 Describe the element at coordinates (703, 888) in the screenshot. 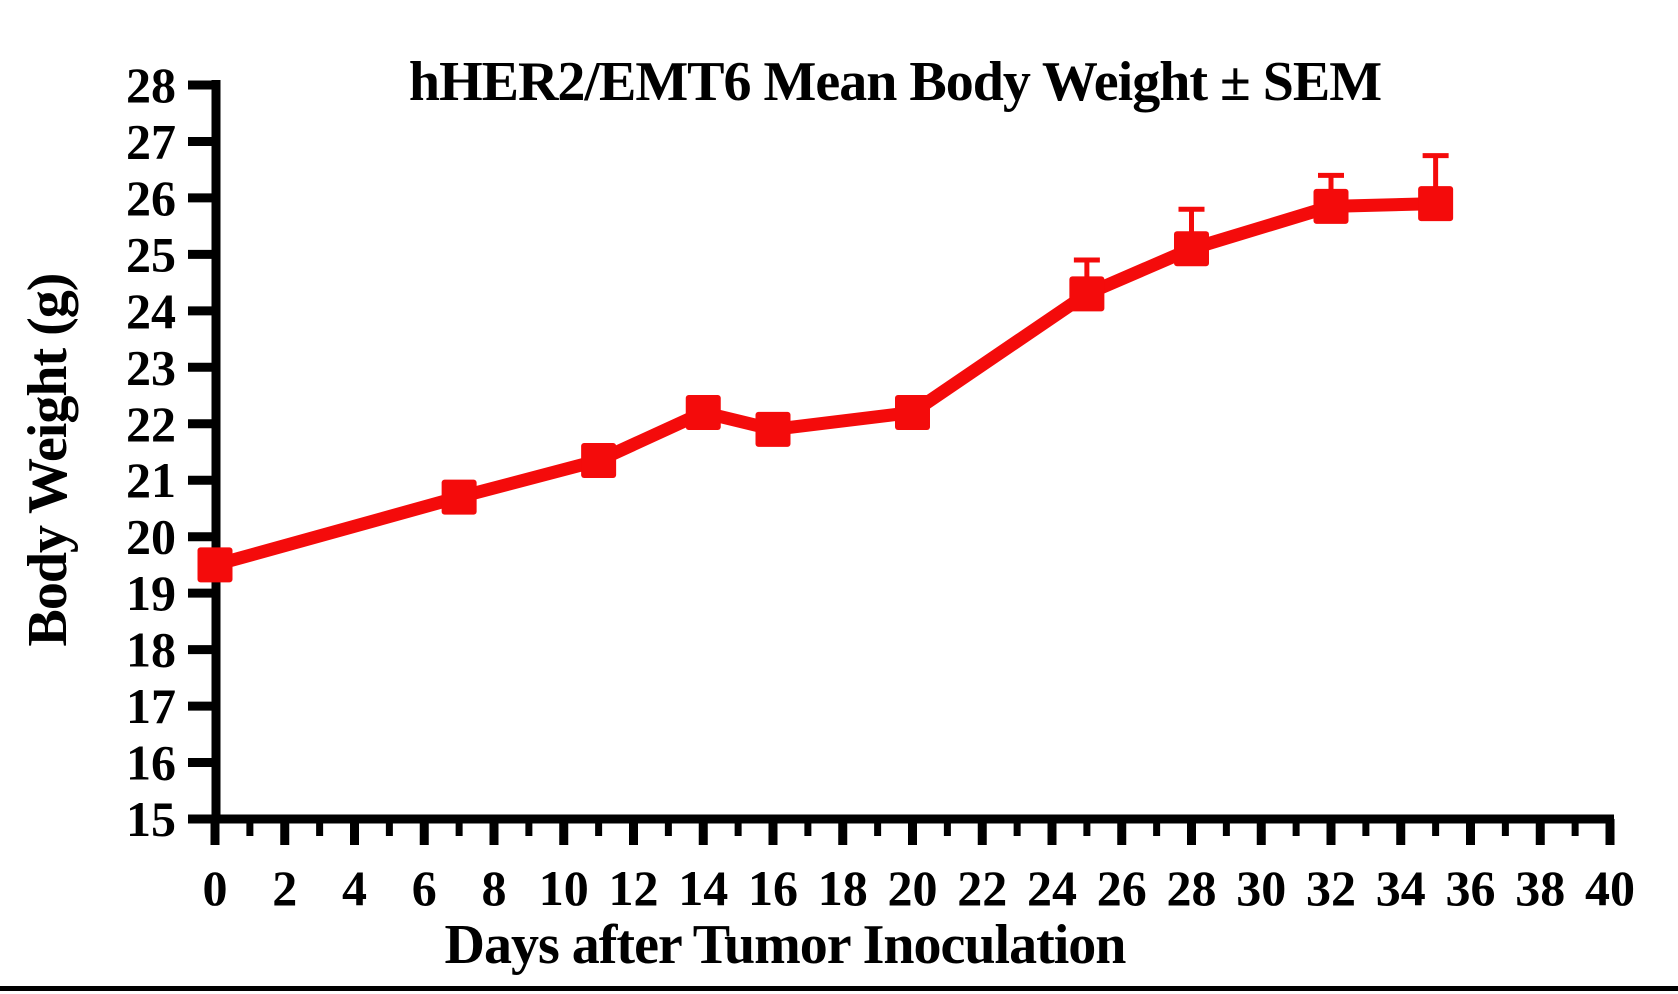

I see `x-tick-label: 14` at that location.